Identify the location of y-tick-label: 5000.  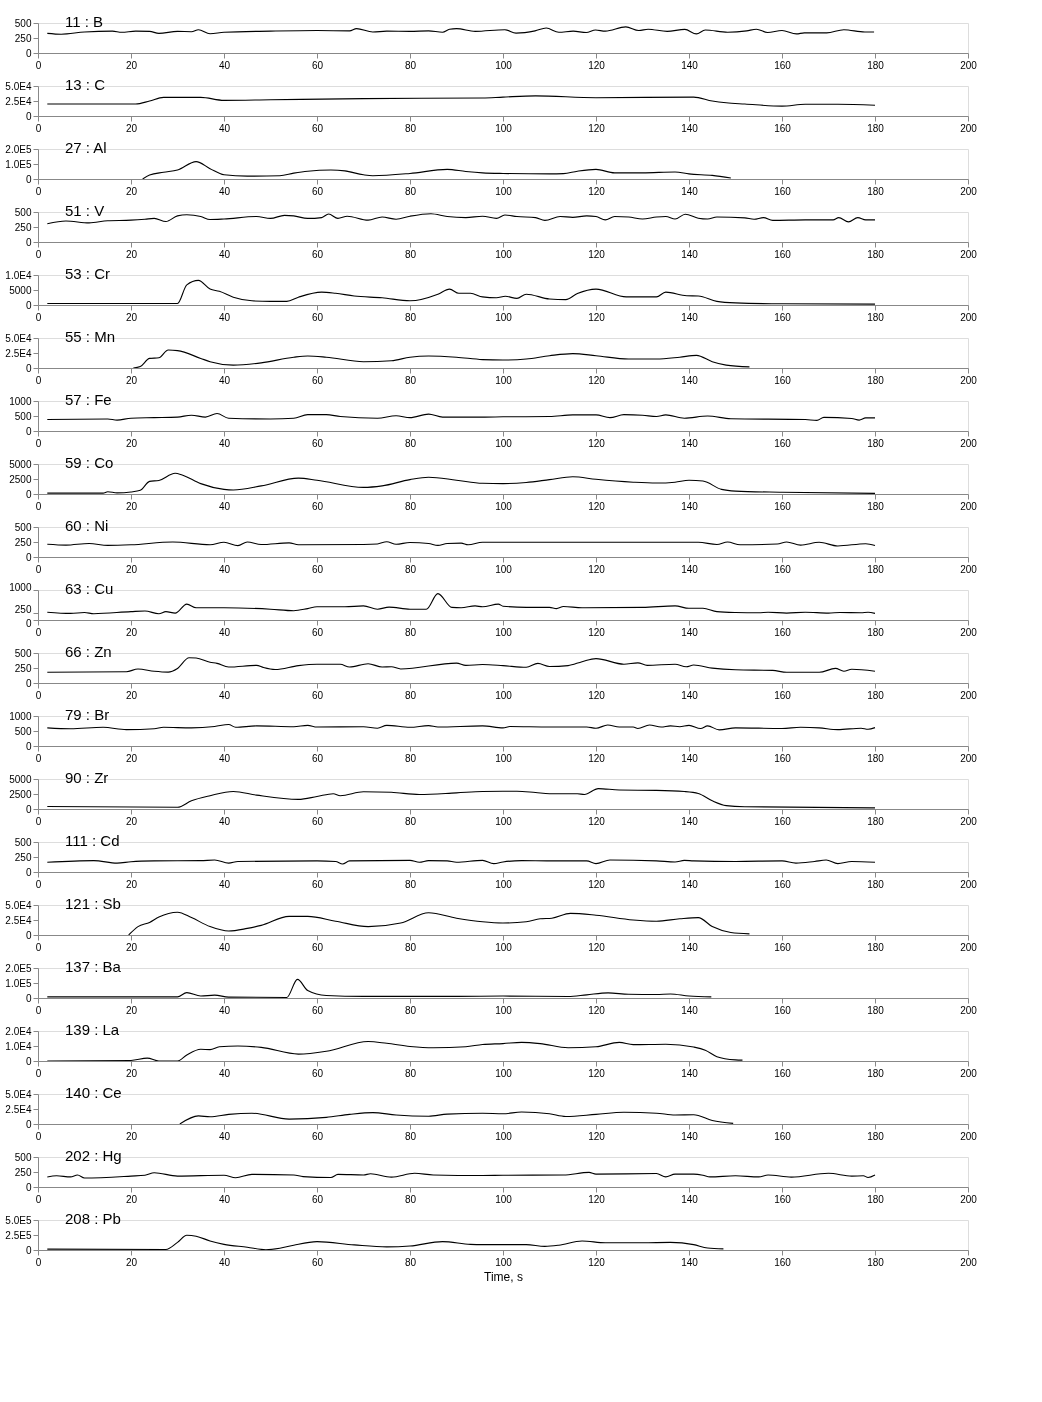
(20, 464).